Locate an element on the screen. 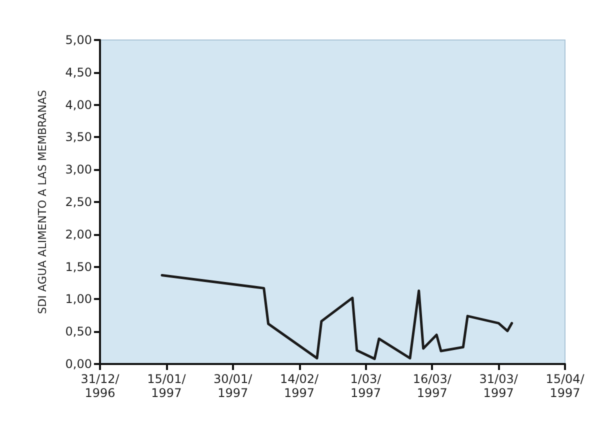 This screenshot has height=430, width=613. y-tick-label: 1,50 is located at coordinates (78, 267).